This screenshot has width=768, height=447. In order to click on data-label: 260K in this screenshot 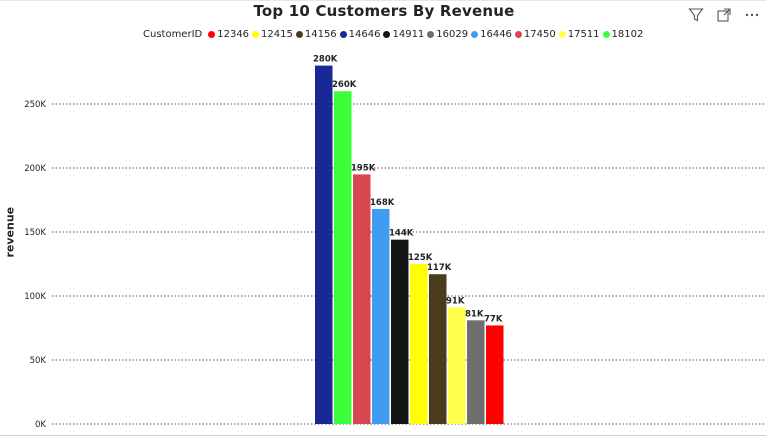, I will do `click(344, 85)`.